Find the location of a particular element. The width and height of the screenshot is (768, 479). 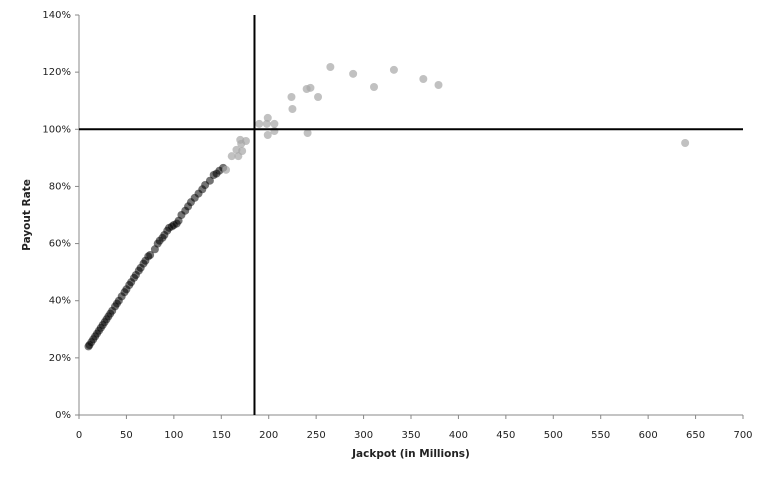

x-tick-label: 550 is located at coordinates (600, 435).